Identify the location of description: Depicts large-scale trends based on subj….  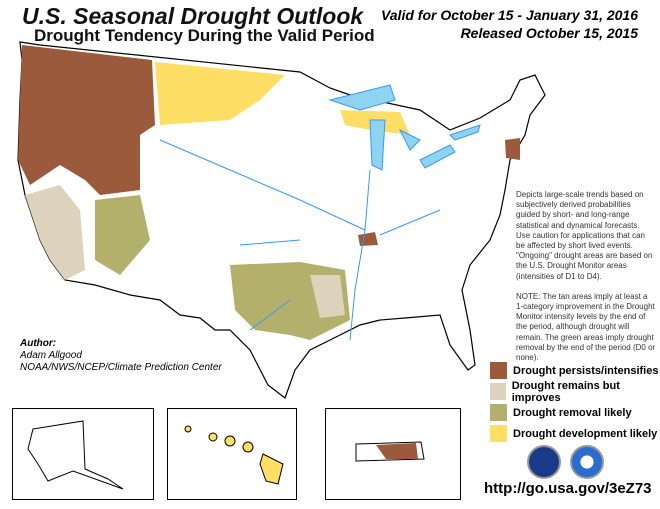
(586, 276).